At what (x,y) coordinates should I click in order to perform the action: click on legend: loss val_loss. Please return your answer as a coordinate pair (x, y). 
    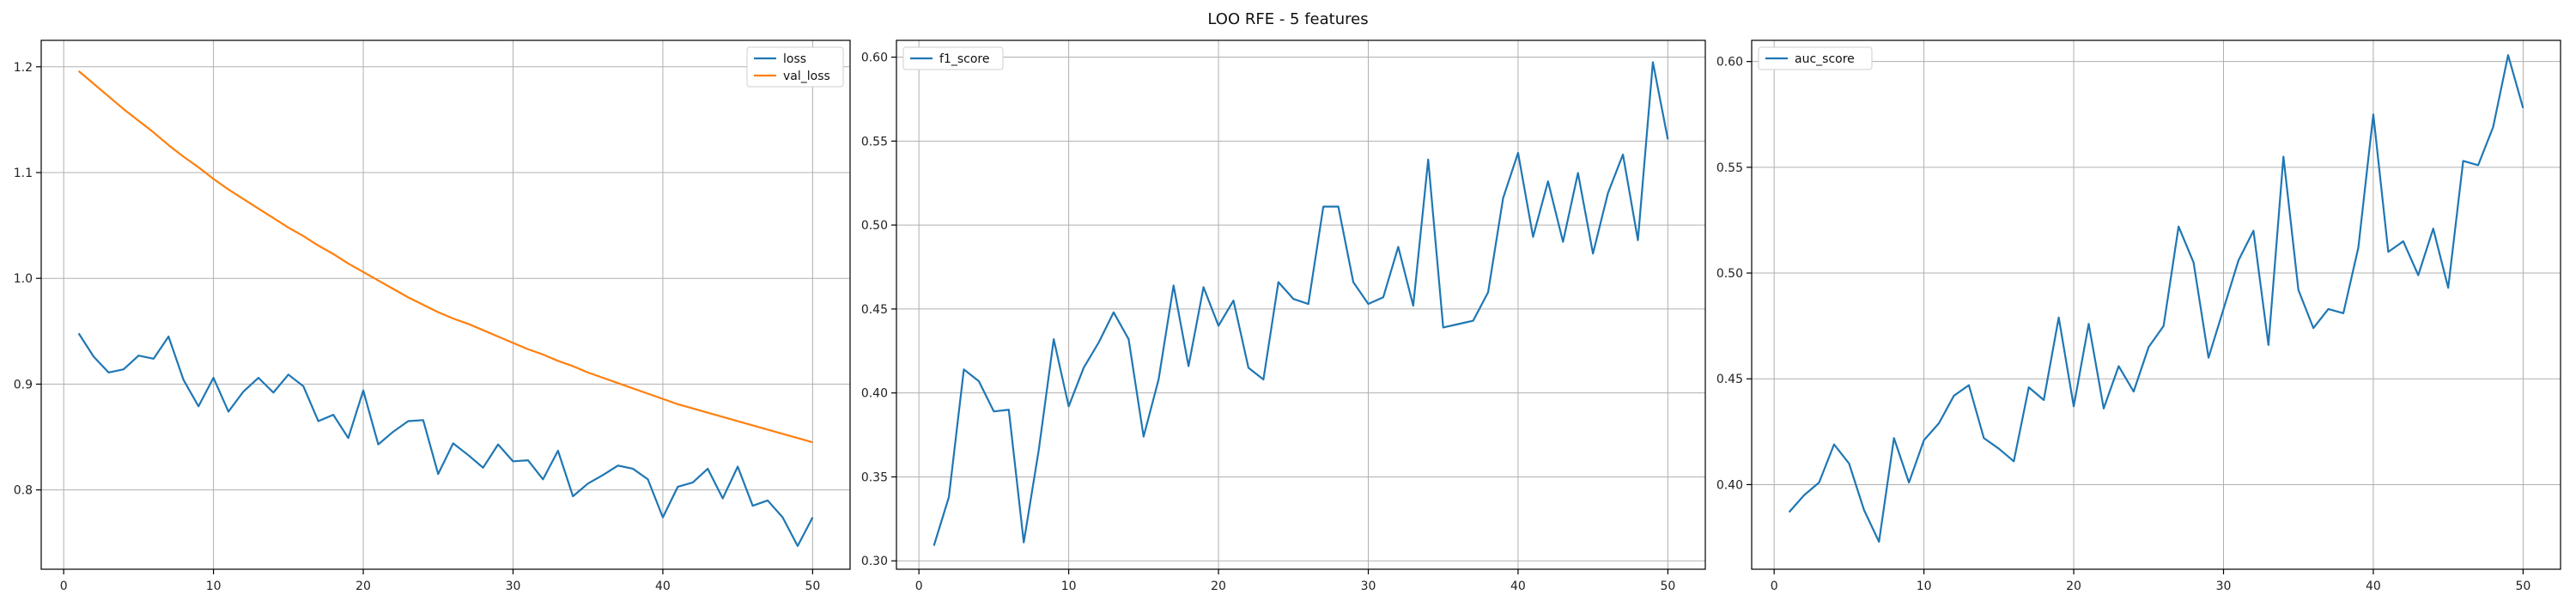
    Looking at the image, I should click on (795, 67).